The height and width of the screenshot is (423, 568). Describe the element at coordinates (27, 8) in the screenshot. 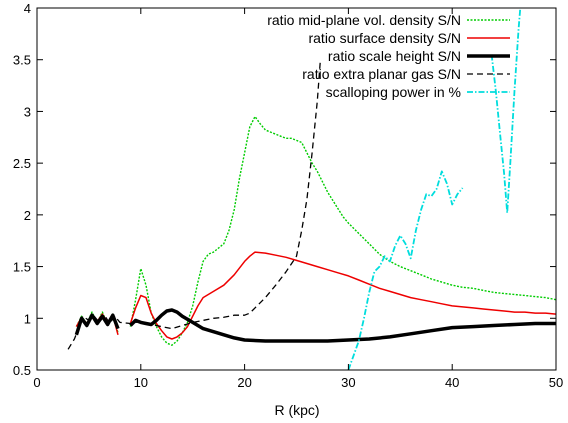

I see `y-tick-label: 4` at that location.